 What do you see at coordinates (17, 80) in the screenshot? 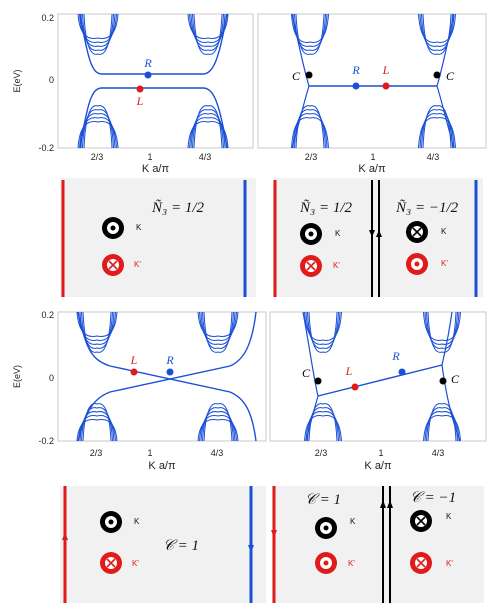
I see `y-axis-label: E(eV)` at bounding box center [17, 80].